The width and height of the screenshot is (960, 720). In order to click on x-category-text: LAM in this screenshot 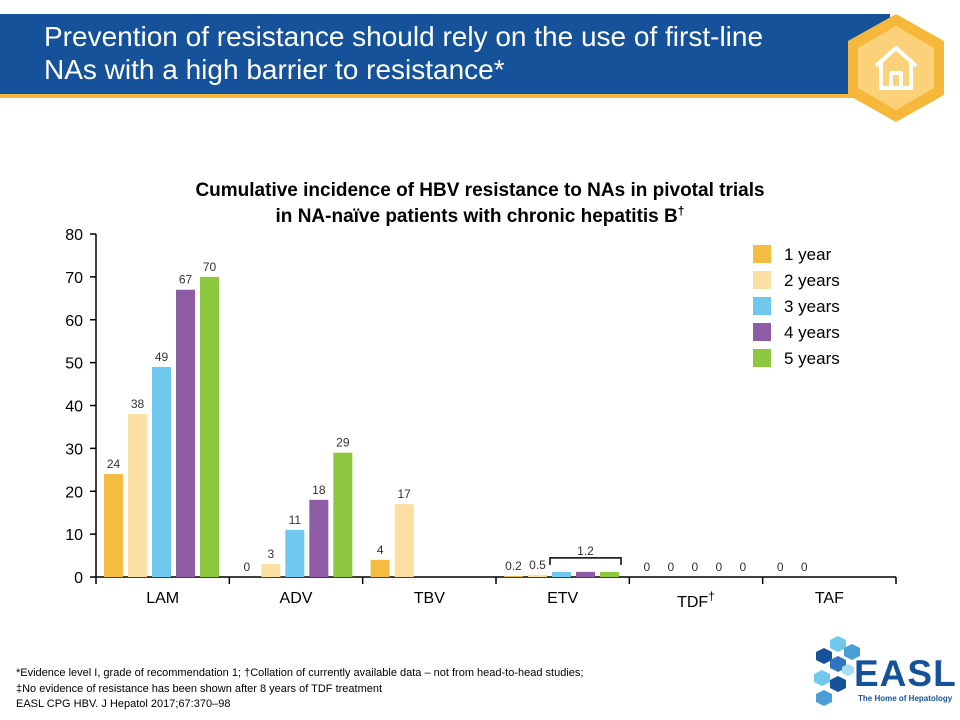, I will do `click(162, 598)`.